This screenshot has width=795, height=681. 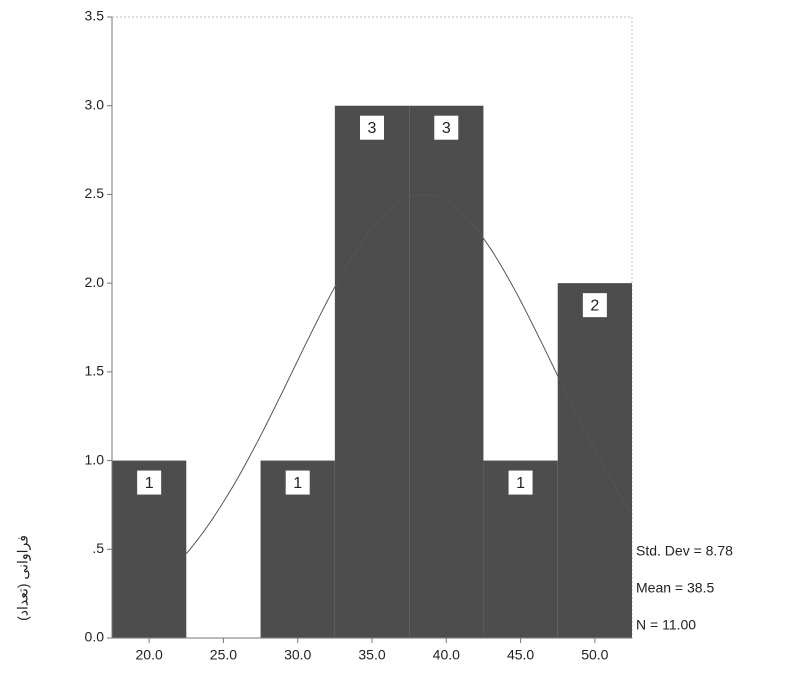 I want to click on x-tick-label: 35.0, so click(x=371, y=655).